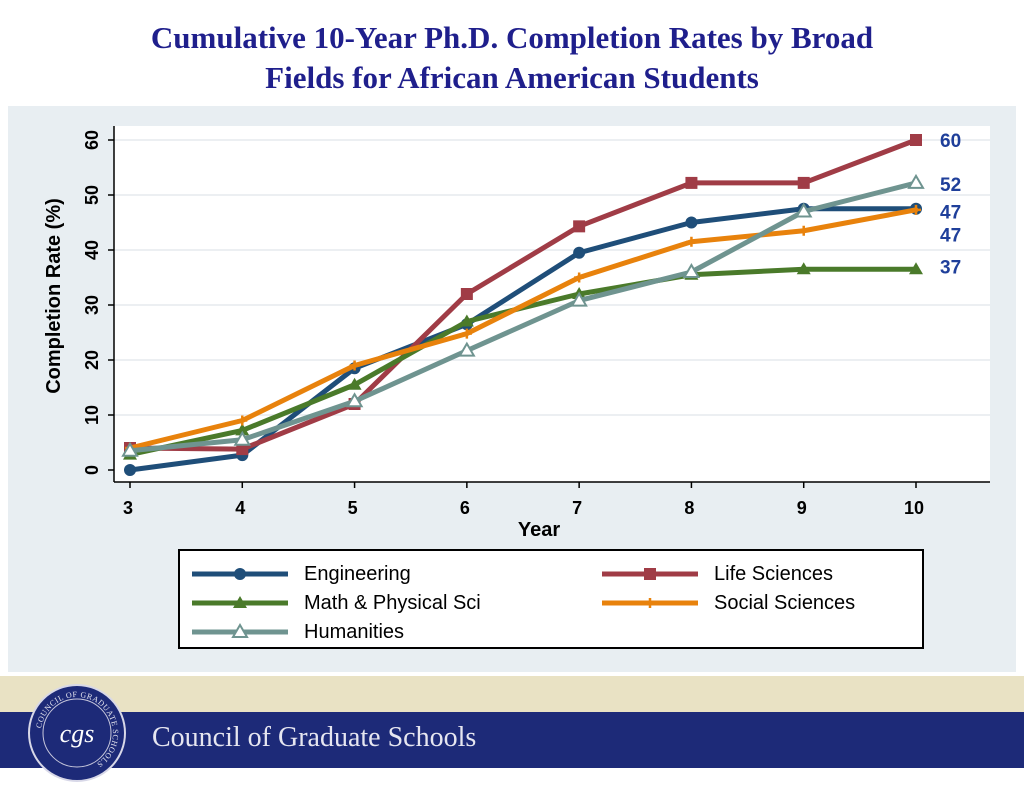 The width and height of the screenshot is (1024, 785). I want to click on seal-emblem: COUNCIL OF GRADUATE SCHOOLS cgs, so click(76, 729).